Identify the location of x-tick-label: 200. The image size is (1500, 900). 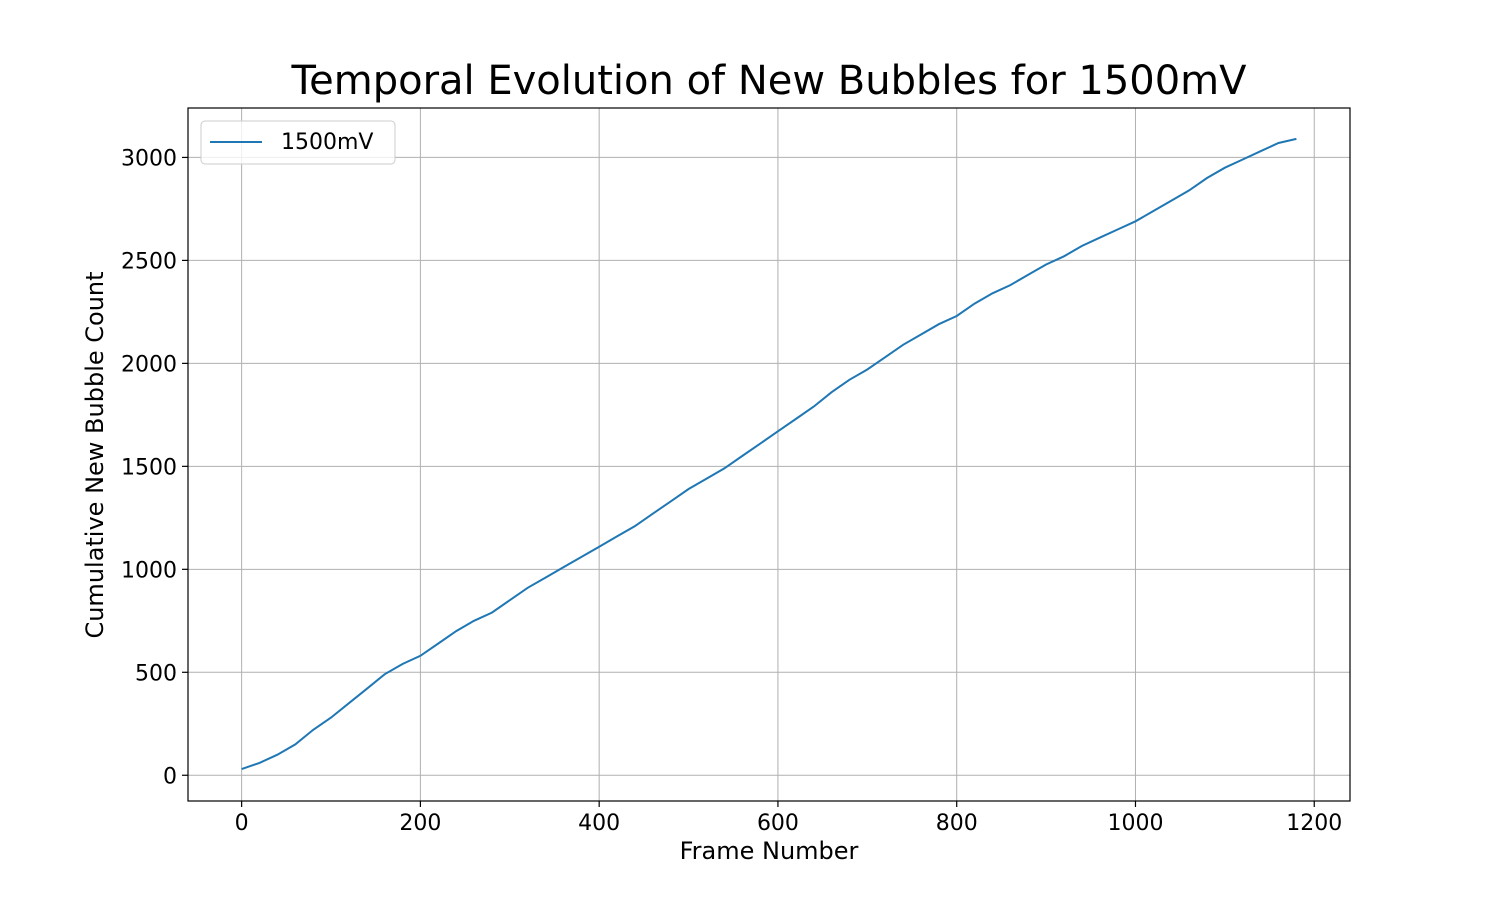
(420, 823).